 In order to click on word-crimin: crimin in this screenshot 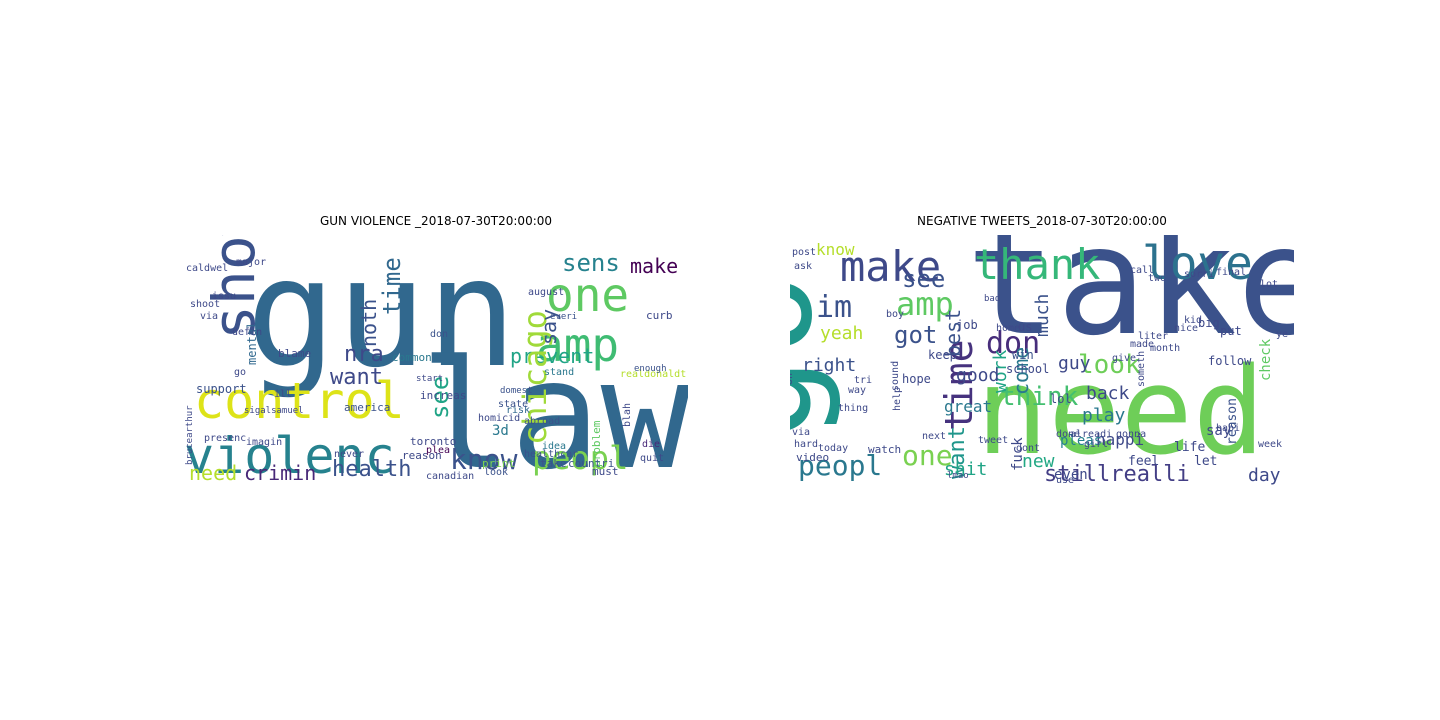, I will do `click(280, 473)`.